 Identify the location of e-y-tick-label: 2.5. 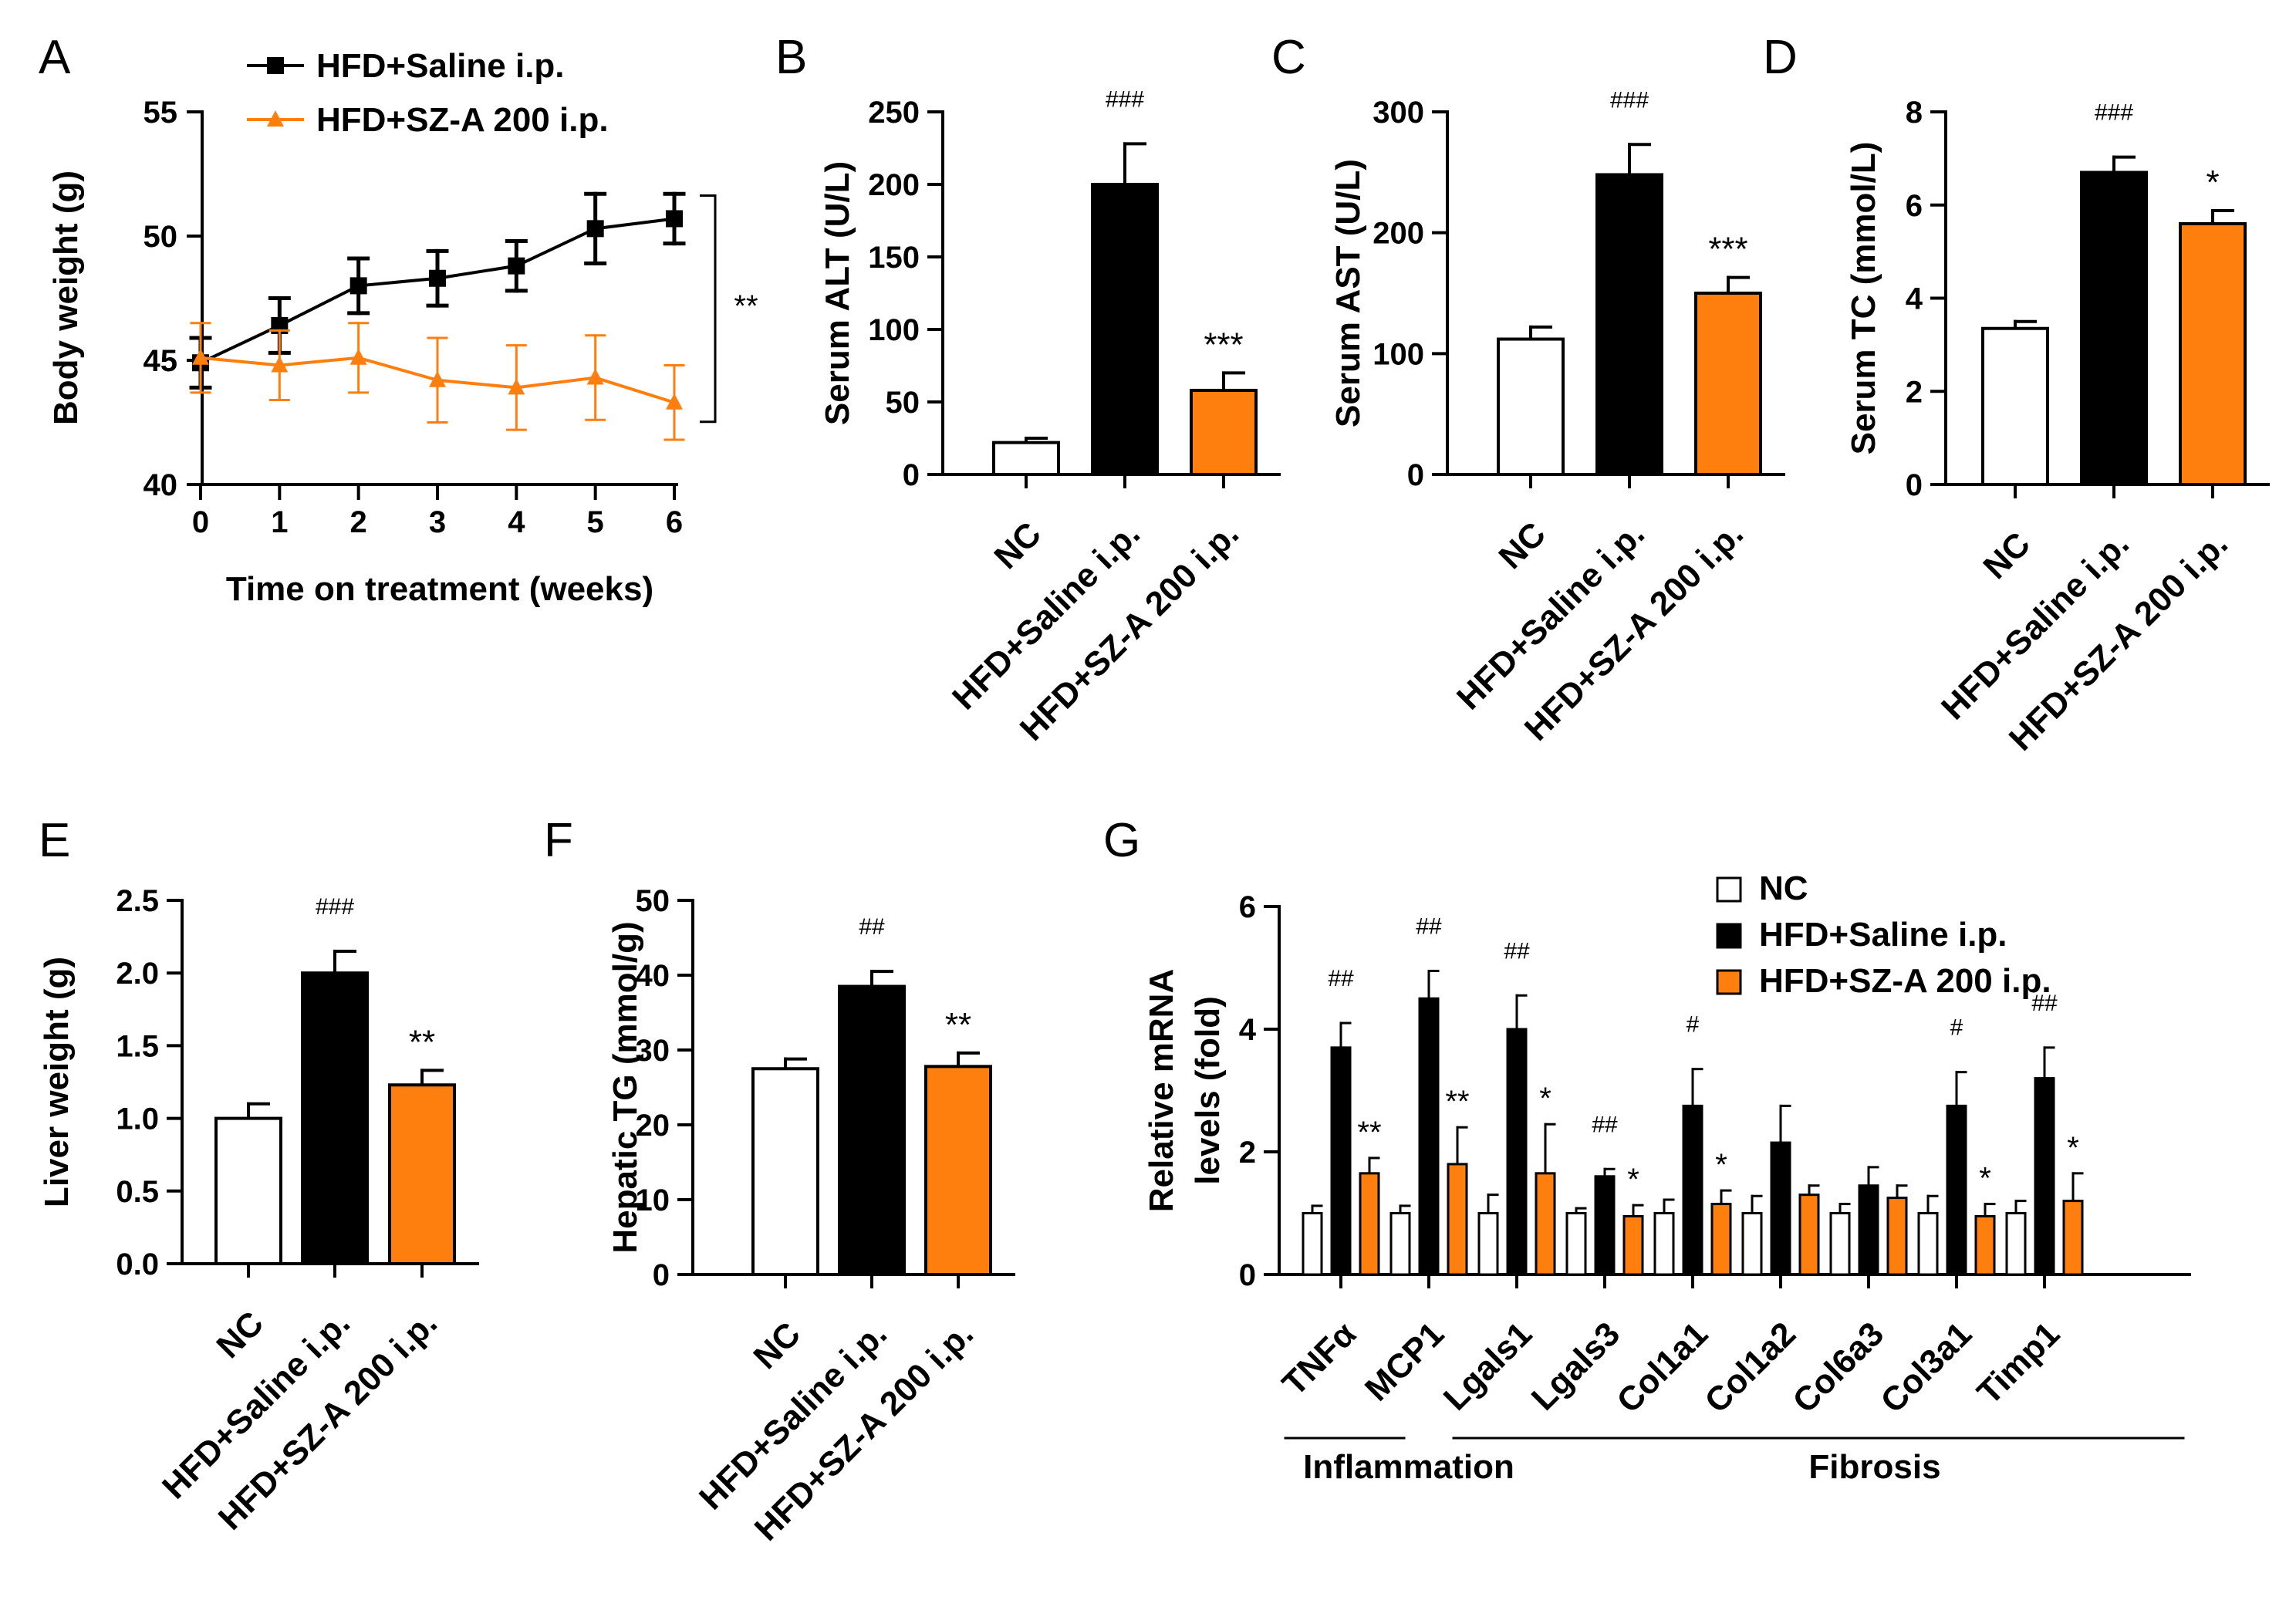
(137, 901).